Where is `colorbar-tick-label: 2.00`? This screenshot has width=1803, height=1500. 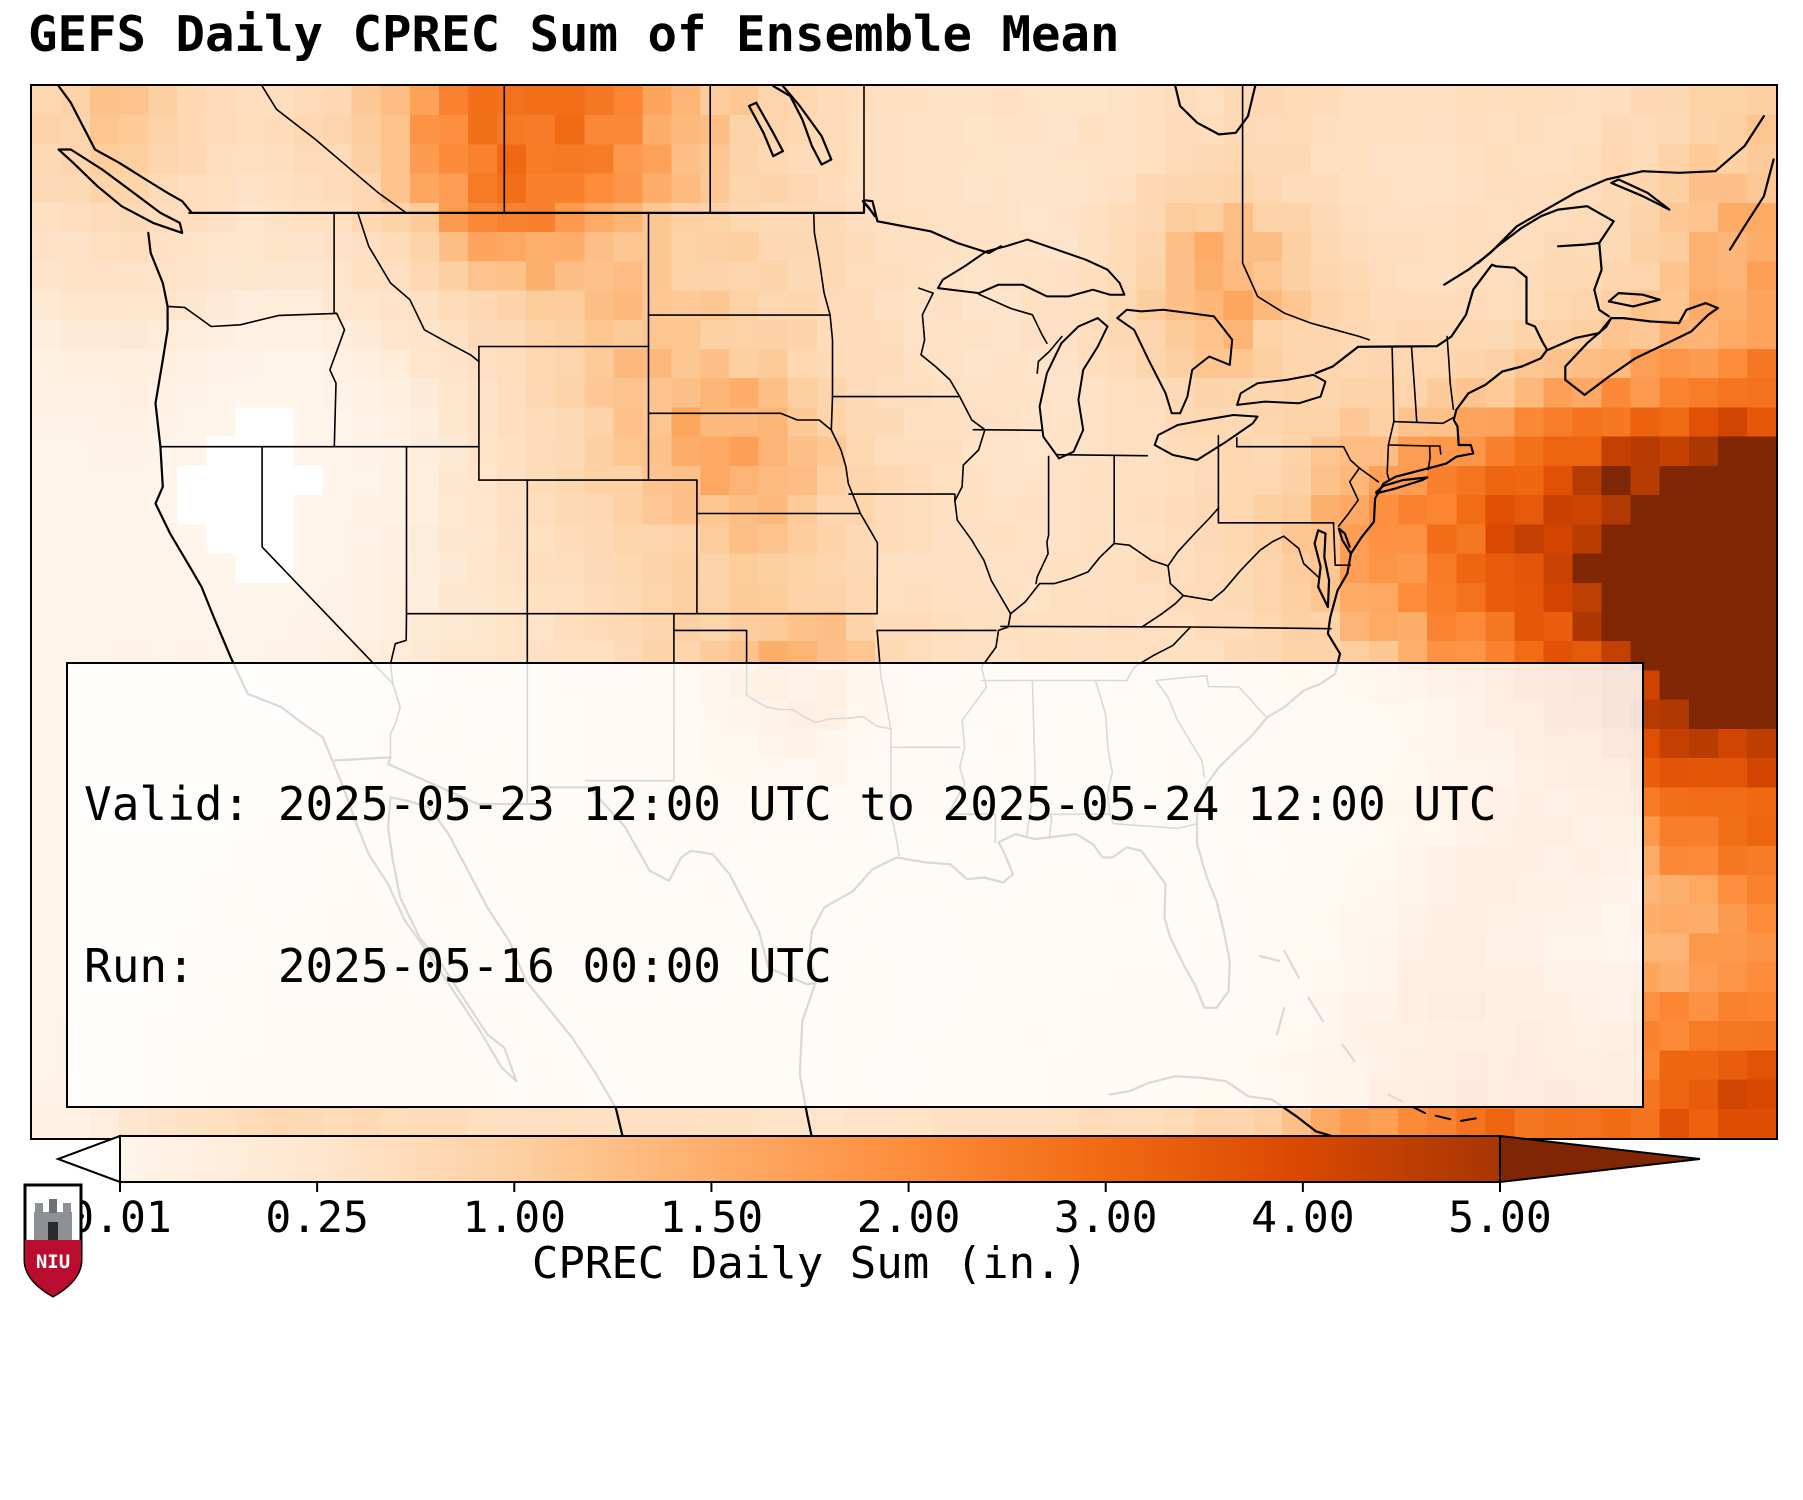 colorbar-tick-label: 2.00 is located at coordinates (909, 1218).